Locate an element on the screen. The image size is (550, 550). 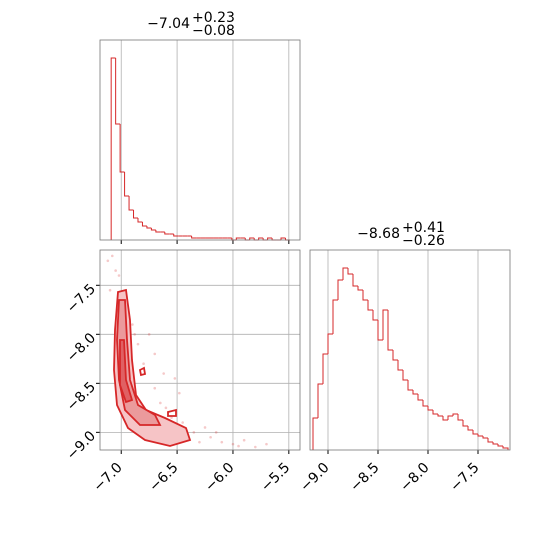
title-upper: +0.41 is located at coordinates (423, 228).